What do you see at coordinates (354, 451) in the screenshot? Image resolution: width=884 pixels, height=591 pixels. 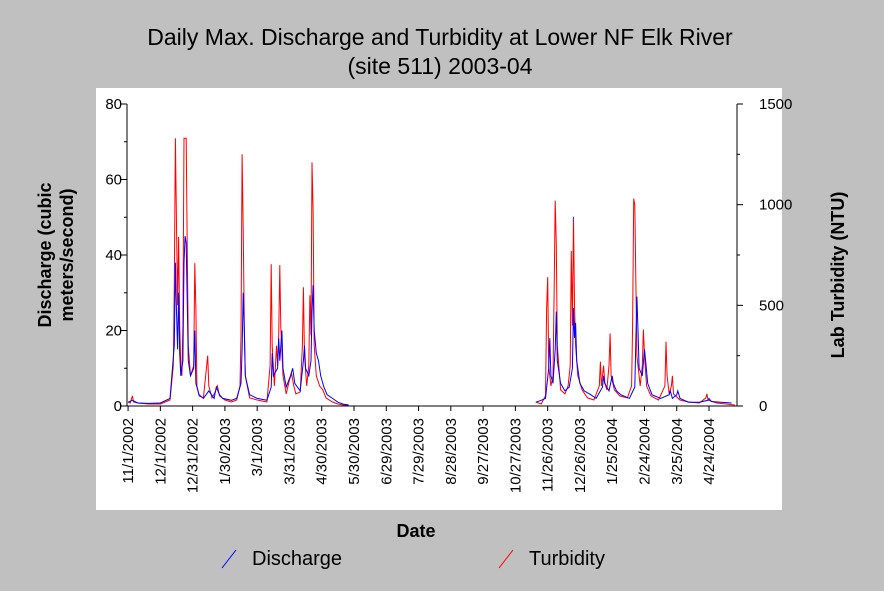 I see `x-tick-label: 5/30/2003` at bounding box center [354, 451].